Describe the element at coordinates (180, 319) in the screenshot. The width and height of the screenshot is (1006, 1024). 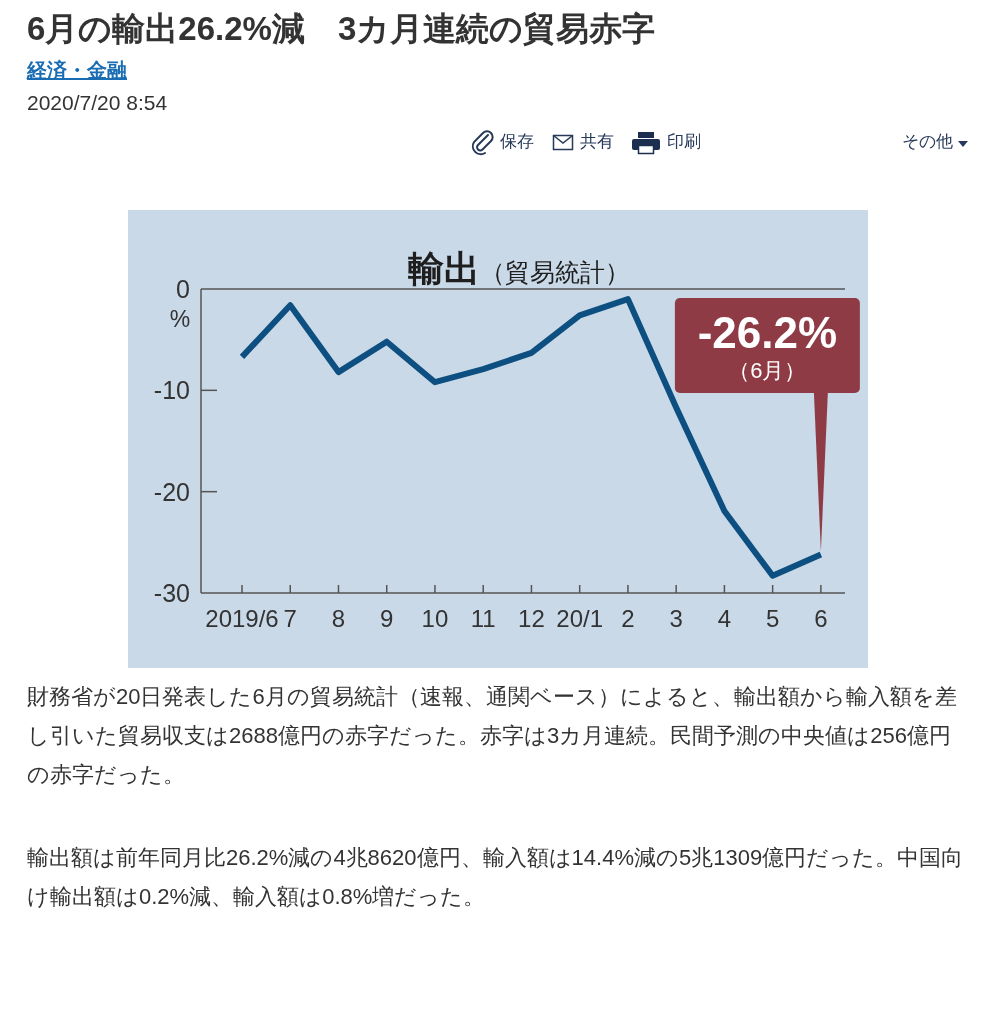
I see `y-axis-title: %` at that location.